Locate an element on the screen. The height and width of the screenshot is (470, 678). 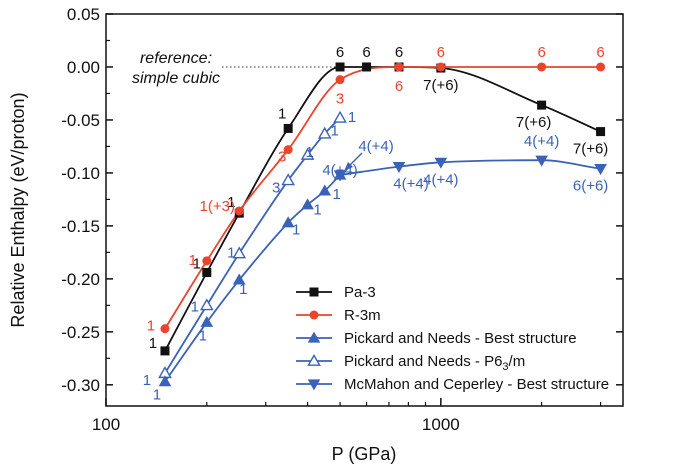
legend-label-r-3m: R-3m is located at coordinates (362, 315).